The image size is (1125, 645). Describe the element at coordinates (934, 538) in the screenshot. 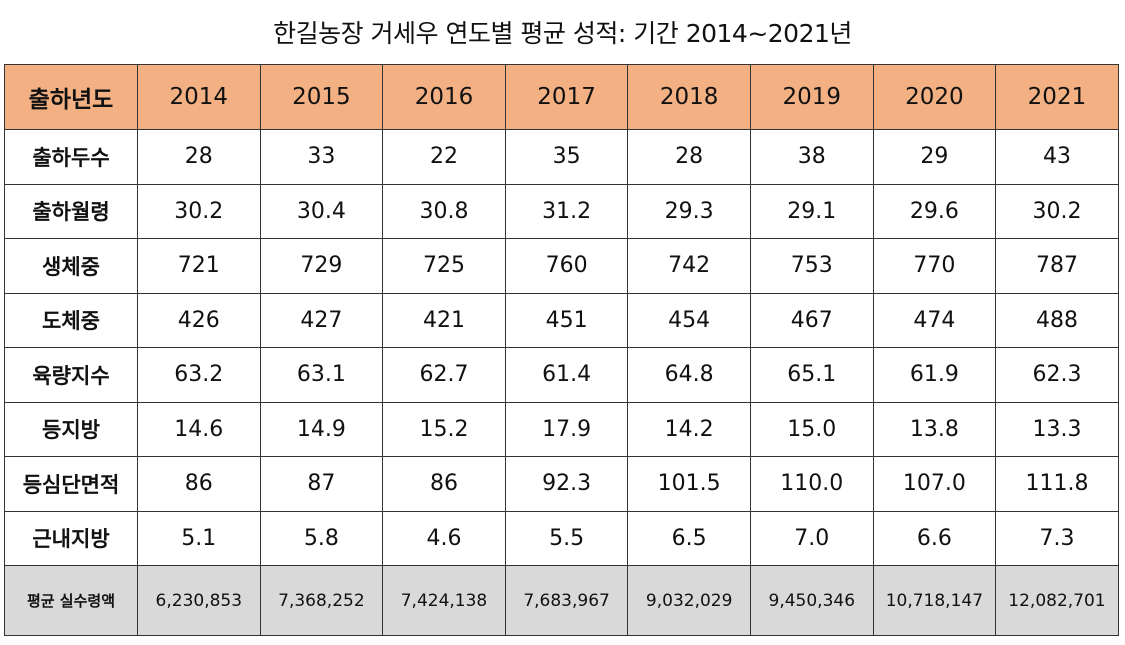

I see `value-cell: 6.6` at that location.